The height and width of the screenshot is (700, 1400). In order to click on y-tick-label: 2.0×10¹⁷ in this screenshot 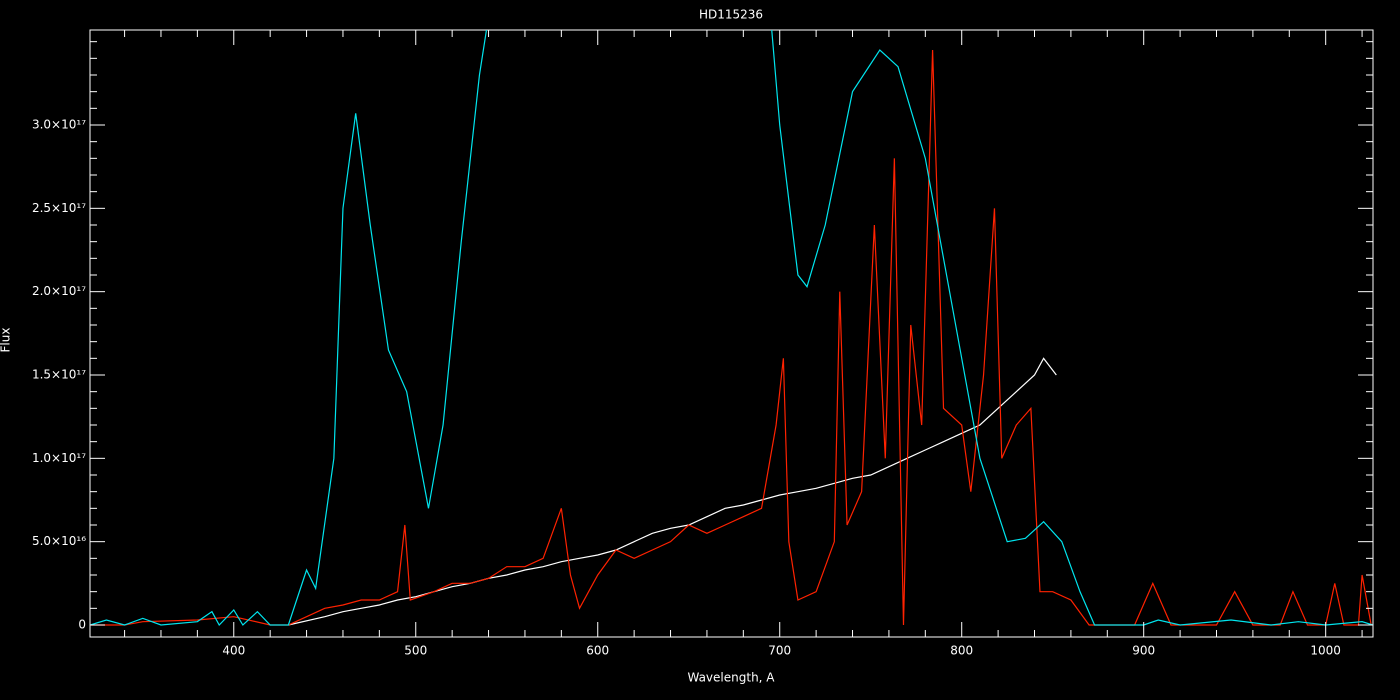, I will do `click(59, 291)`.